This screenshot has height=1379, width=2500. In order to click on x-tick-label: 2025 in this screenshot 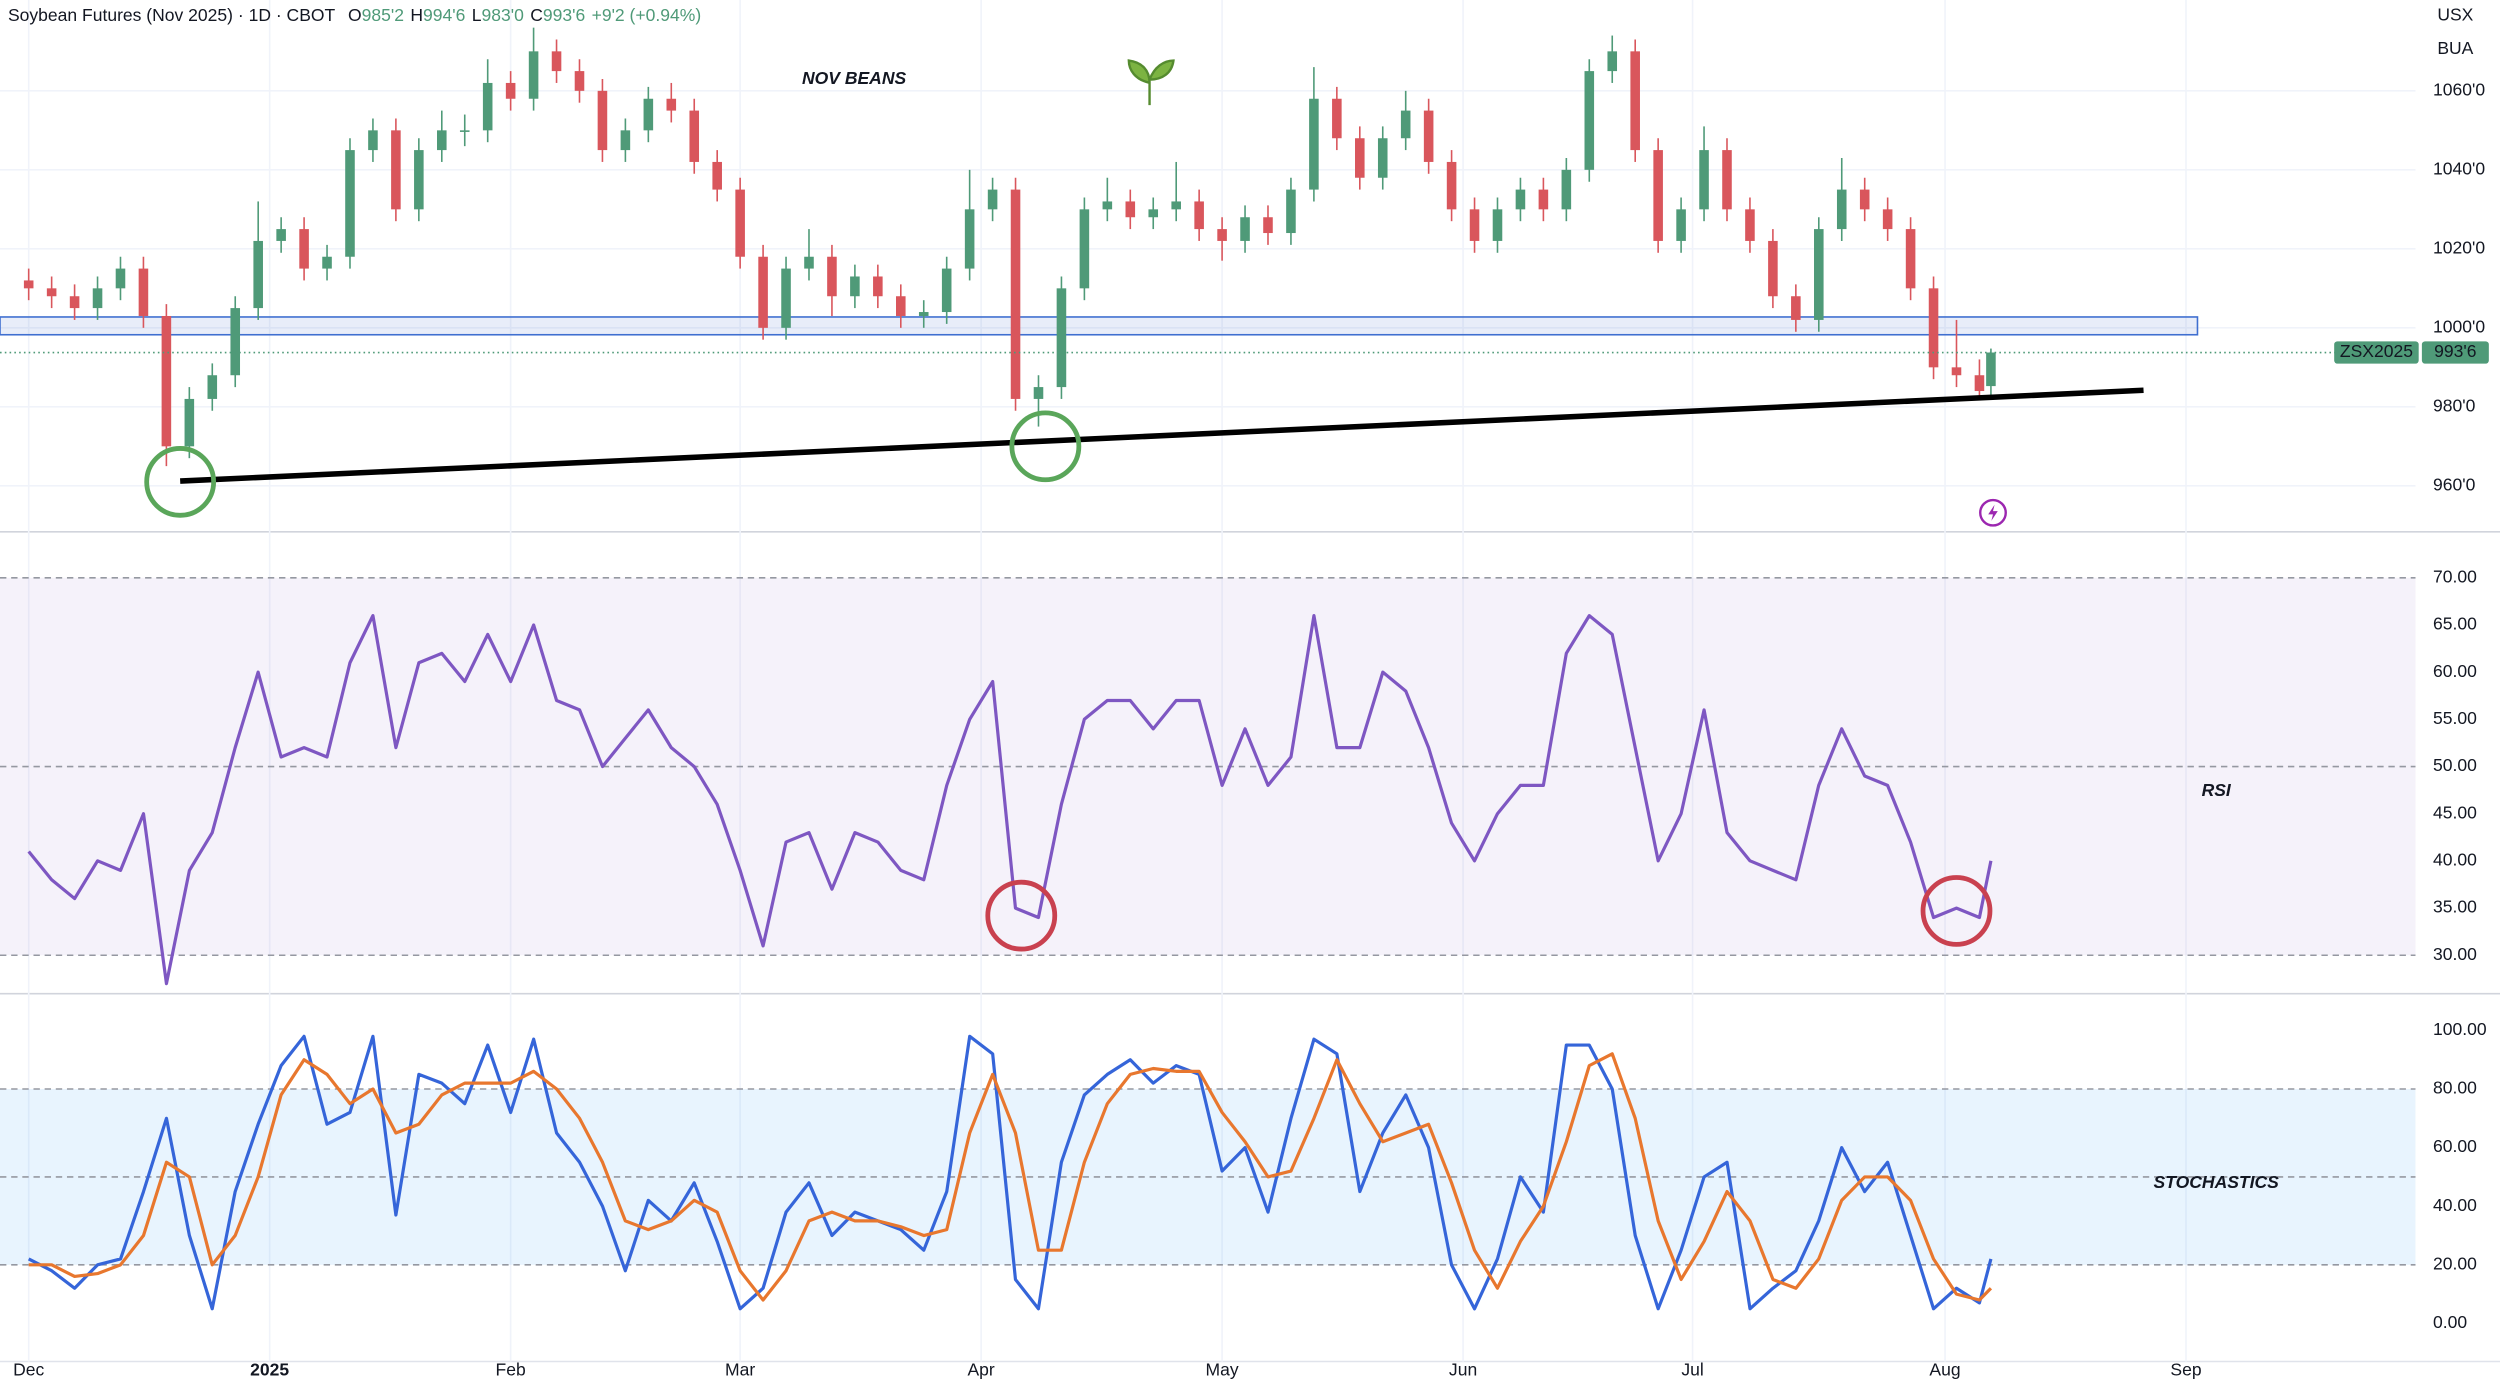, I will do `click(269, 1369)`.